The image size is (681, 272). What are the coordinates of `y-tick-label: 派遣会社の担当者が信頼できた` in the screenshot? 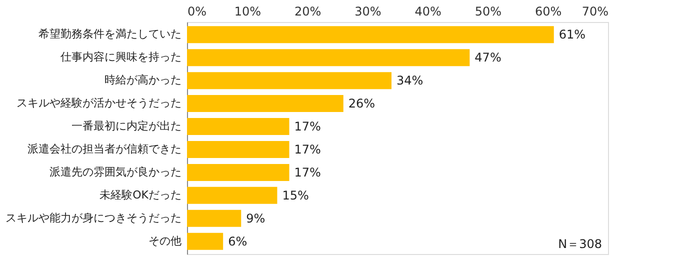 It's located at (105, 149).